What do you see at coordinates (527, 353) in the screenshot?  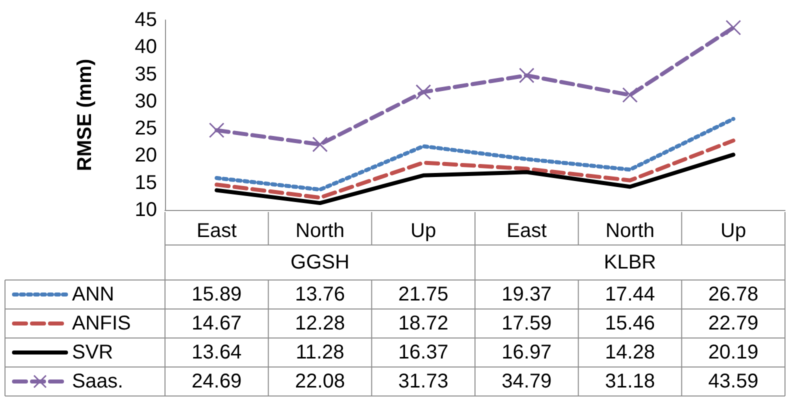 I see `data-label: 16.97` at bounding box center [527, 353].